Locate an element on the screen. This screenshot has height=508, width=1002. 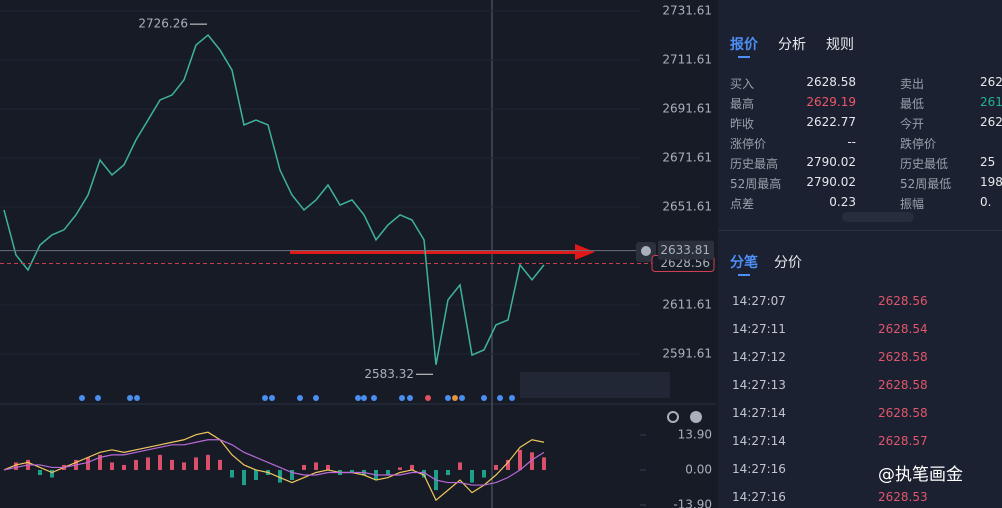
quote-label: 历史最低 is located at coordinates (924, 164).